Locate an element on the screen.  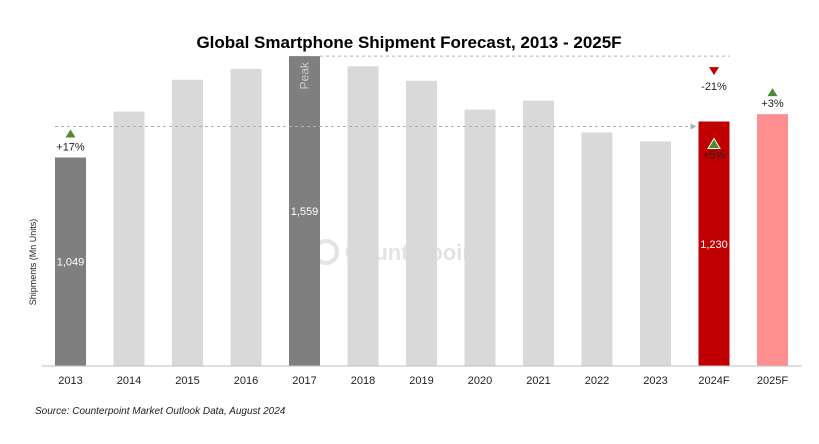
bar-2013 is located at coordinates (70, 261).